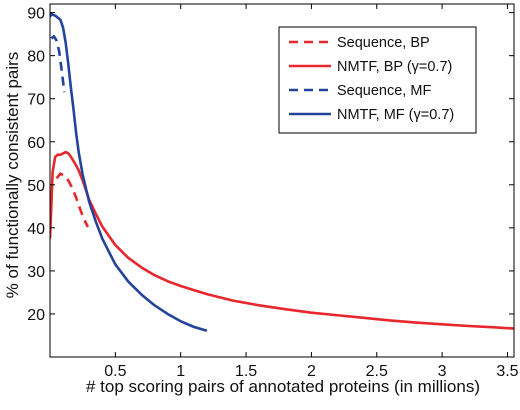 The width and height of the screenshot is (520, 410). What do you see at coordinates (442, 371) in the screenshot?
I see `x-tick-label: 3` at bounding box center [442, 371].